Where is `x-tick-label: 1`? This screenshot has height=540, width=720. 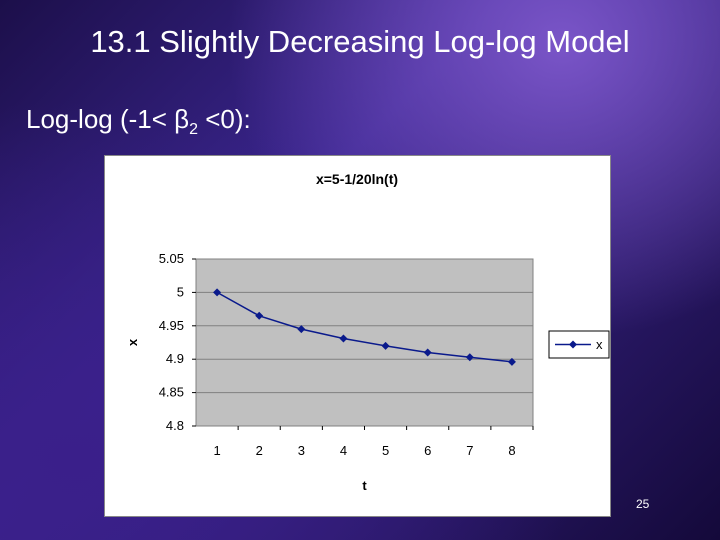 x-tick-label: 1 is located at coordinates (216, 450).